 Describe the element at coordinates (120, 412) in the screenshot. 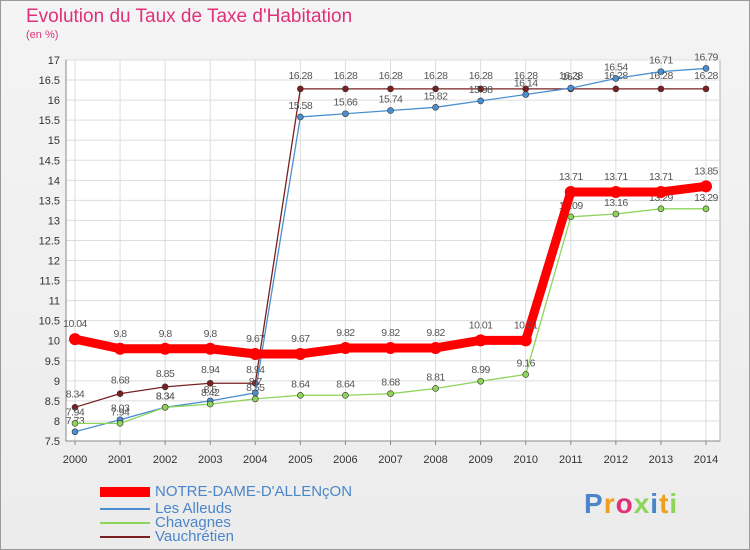

I see `data-label: 7.94` at that location.